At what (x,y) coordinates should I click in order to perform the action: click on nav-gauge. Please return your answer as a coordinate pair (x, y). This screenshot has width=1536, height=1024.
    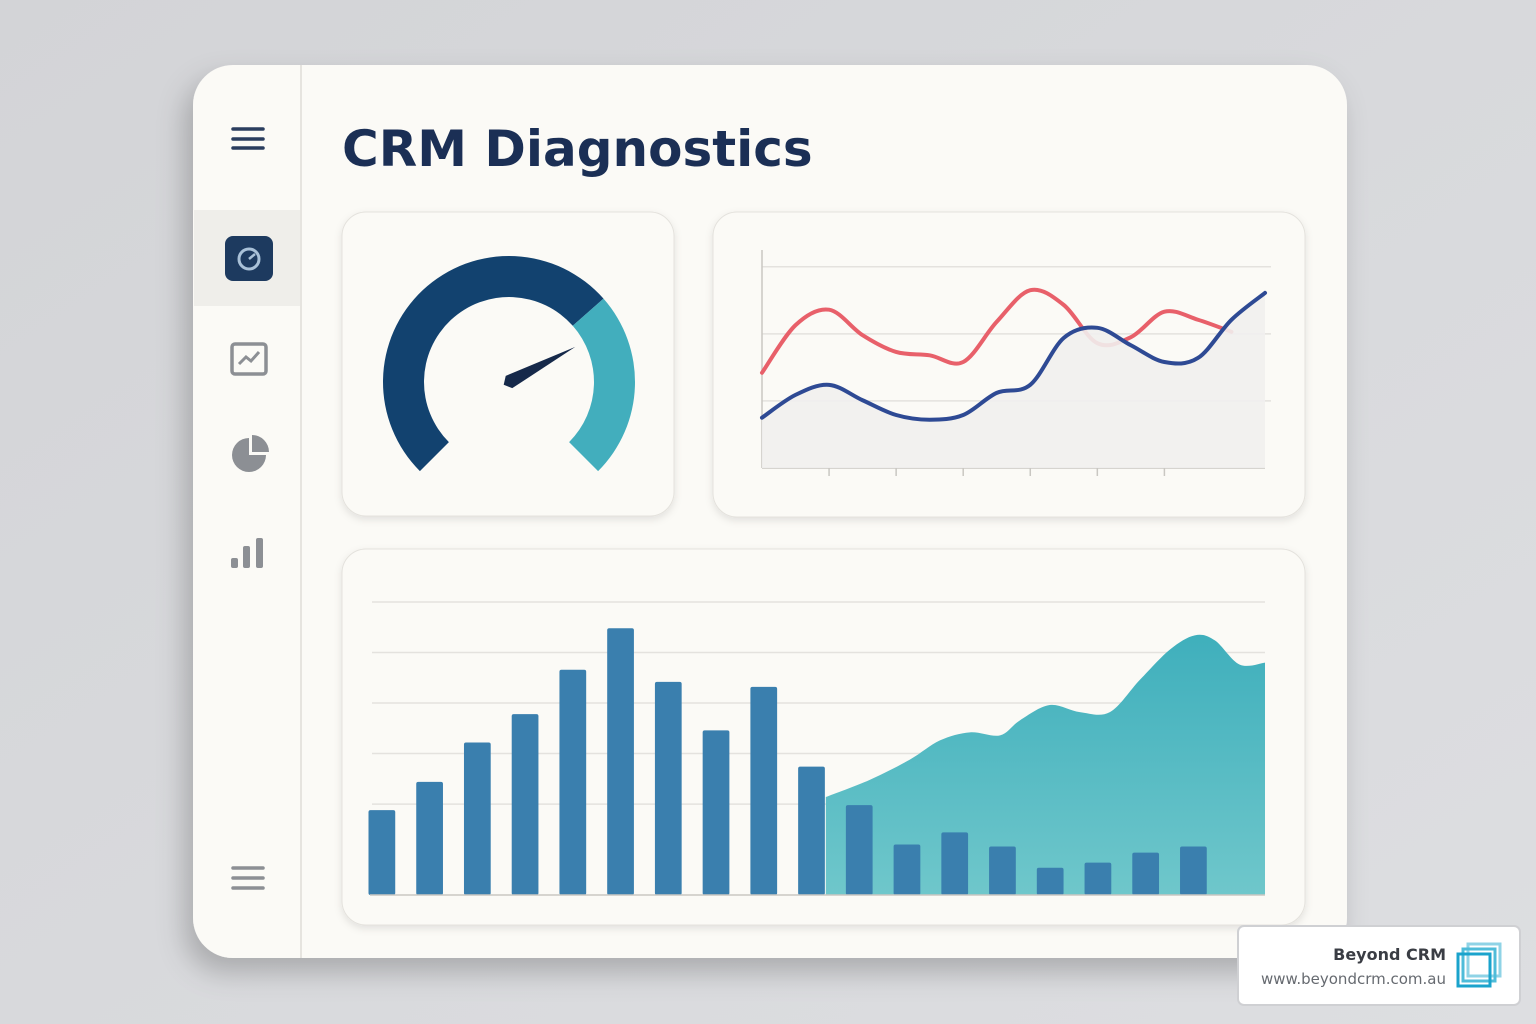
    Looking at the image, I should click on (249, 258).